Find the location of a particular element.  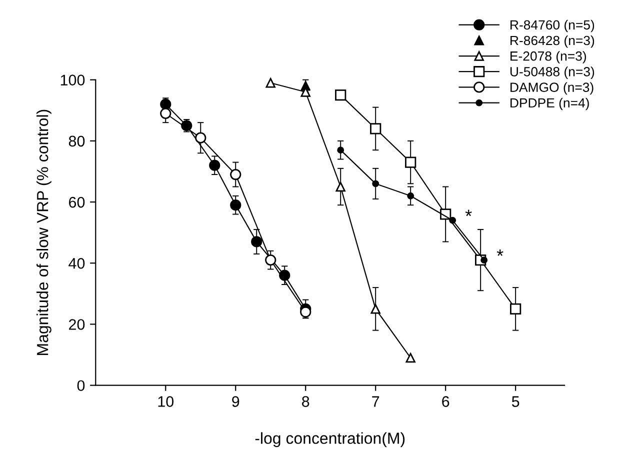

y-tick-label: 0 is located at coordinates (81, 386).